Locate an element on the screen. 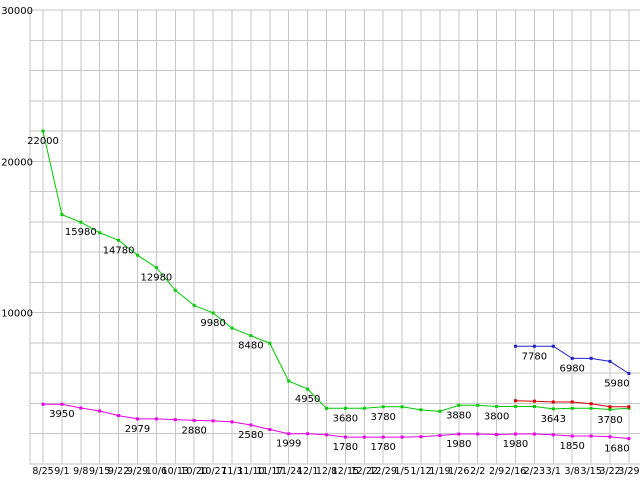  x-tick-label: 11/24 is located at coordinates (288, 471).